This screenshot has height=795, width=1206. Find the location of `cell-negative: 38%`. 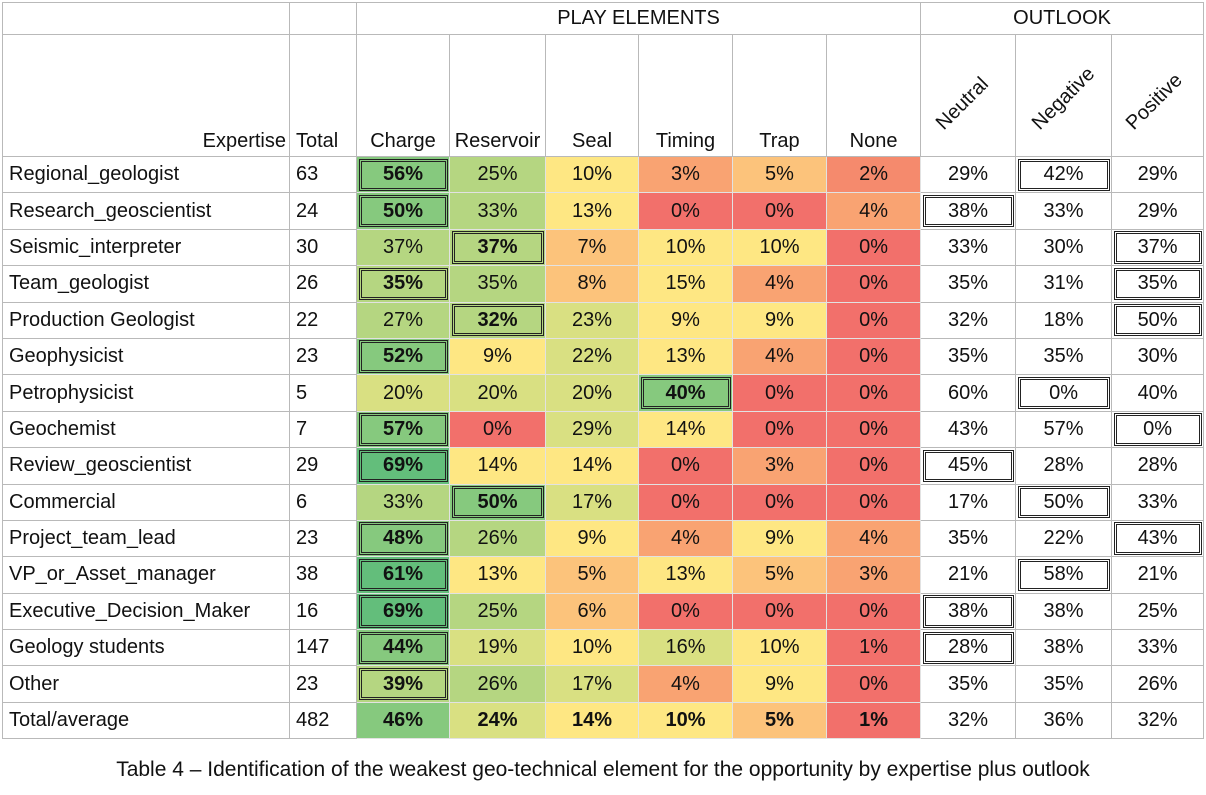

cell-negative: 38% is located at coordinates (1064, 611).